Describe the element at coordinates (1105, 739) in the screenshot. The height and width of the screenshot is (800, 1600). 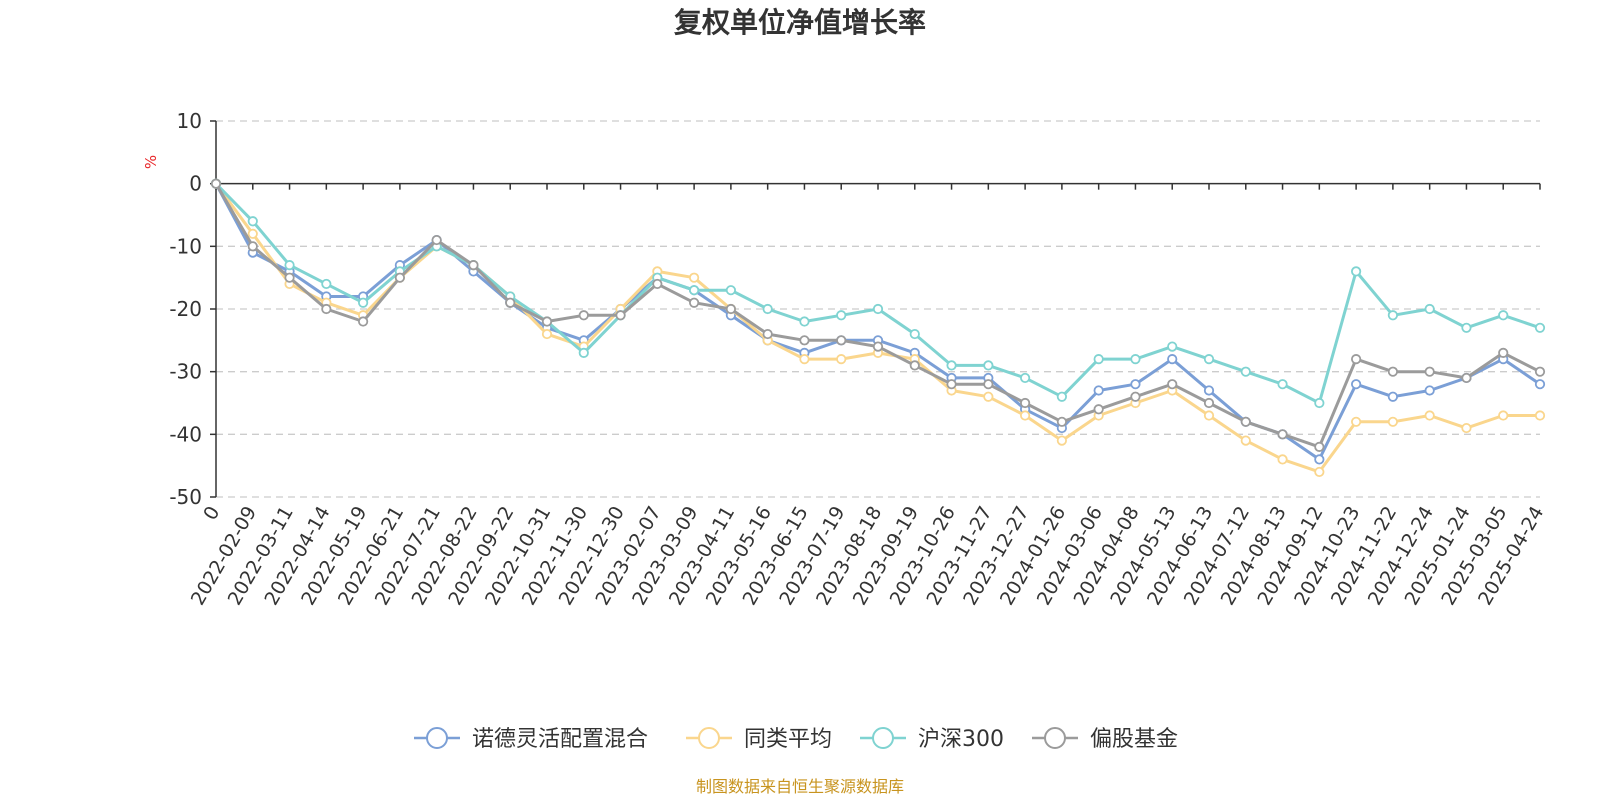
I see `legend-item: 偏股基金` at that location.